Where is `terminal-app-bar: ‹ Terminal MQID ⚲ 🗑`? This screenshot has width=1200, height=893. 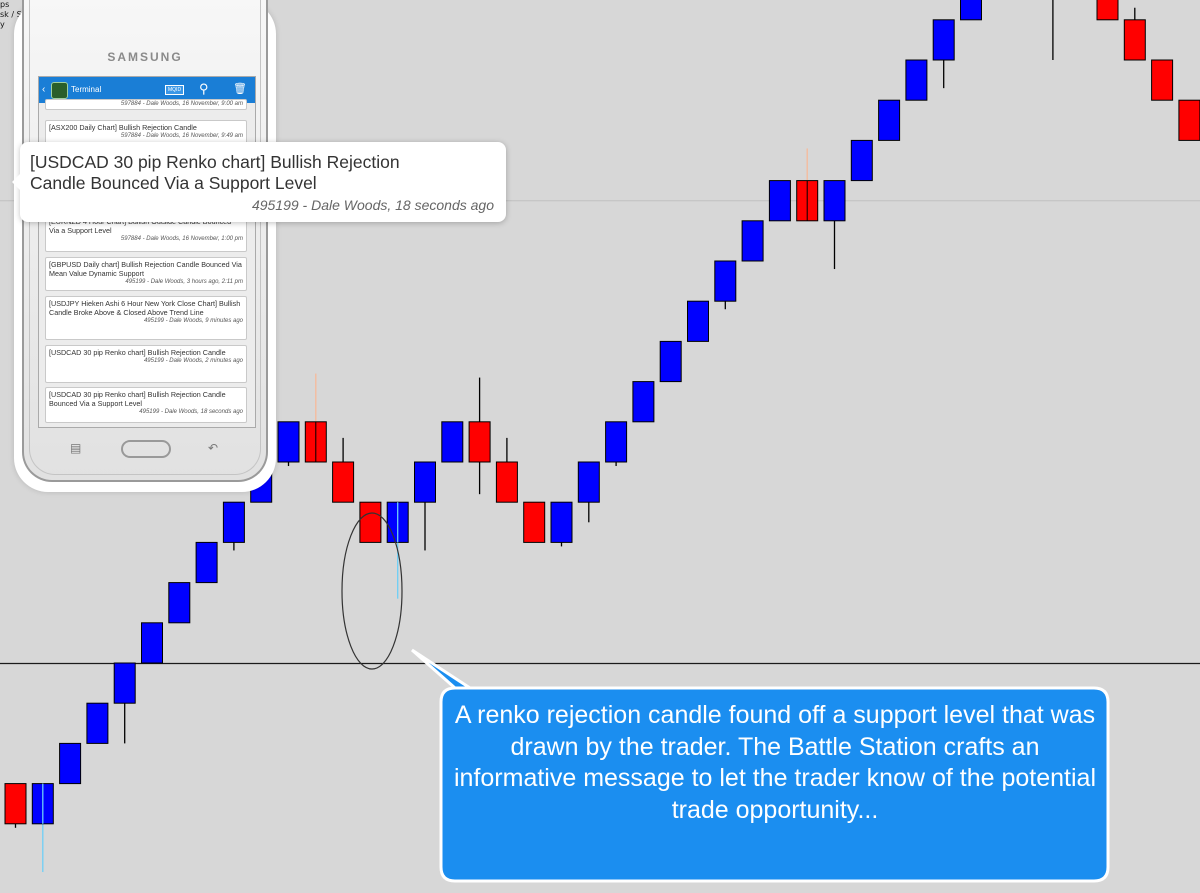
terminal-app-bar: ‹ Terminal MQID ⚲ 🗑 is located at coordinates (147, 90).